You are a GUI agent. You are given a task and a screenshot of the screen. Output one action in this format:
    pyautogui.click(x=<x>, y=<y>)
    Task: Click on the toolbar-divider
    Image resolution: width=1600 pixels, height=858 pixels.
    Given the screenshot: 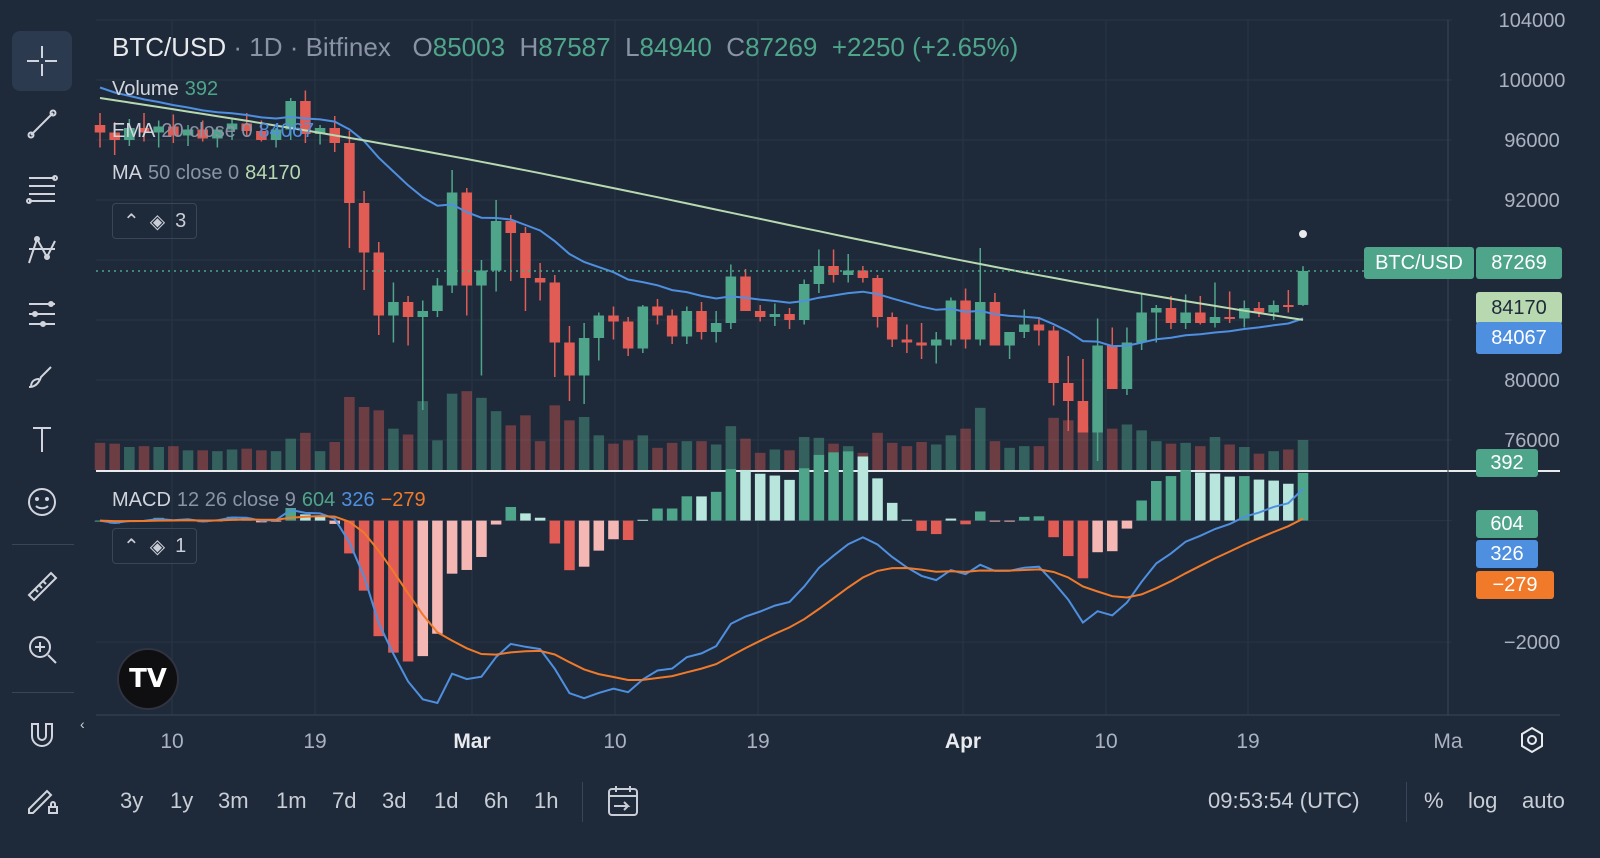 What is the action you would take?
    pyautogui.click(x=43, y=692)
    